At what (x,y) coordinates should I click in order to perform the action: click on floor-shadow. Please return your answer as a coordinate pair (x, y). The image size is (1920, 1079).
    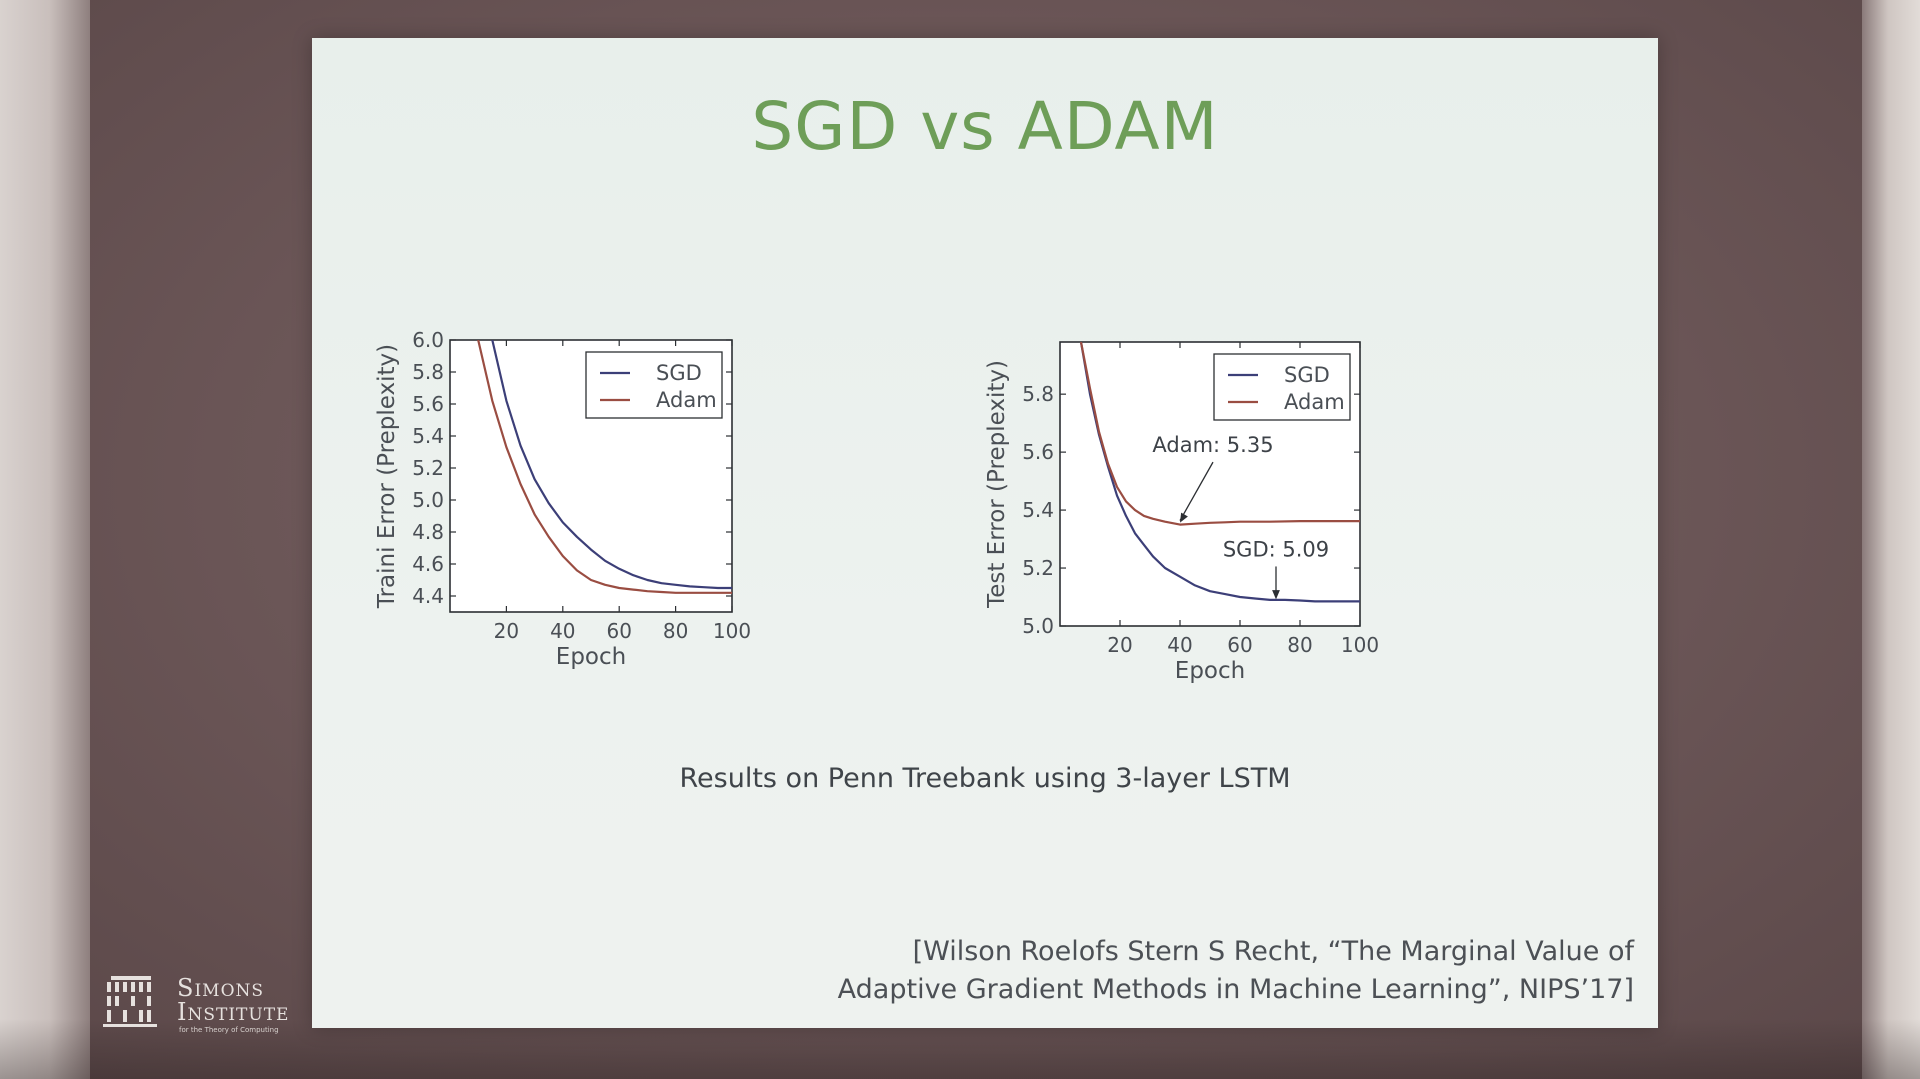
    Looking at the image, I should click on (960, 1049).